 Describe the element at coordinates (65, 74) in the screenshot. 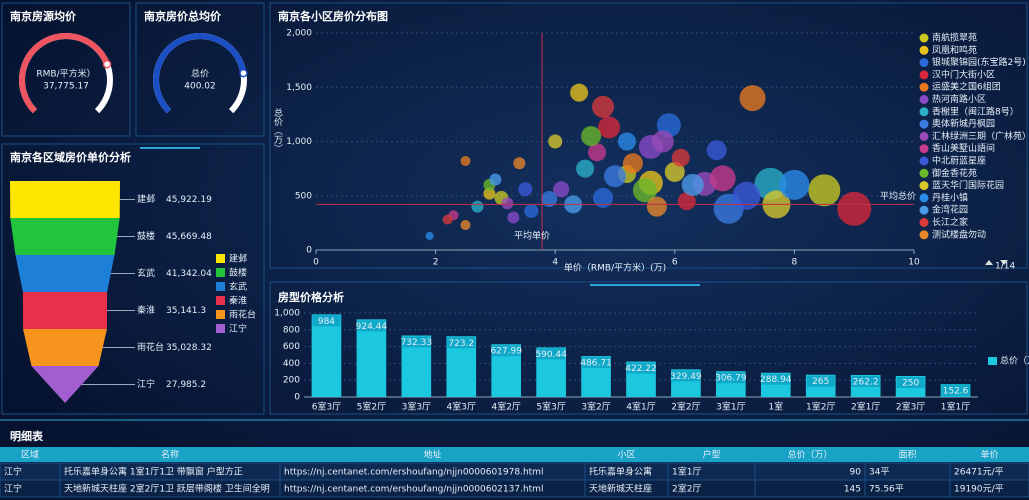

I see `gauge-label: RMB/平方米）` at that location.